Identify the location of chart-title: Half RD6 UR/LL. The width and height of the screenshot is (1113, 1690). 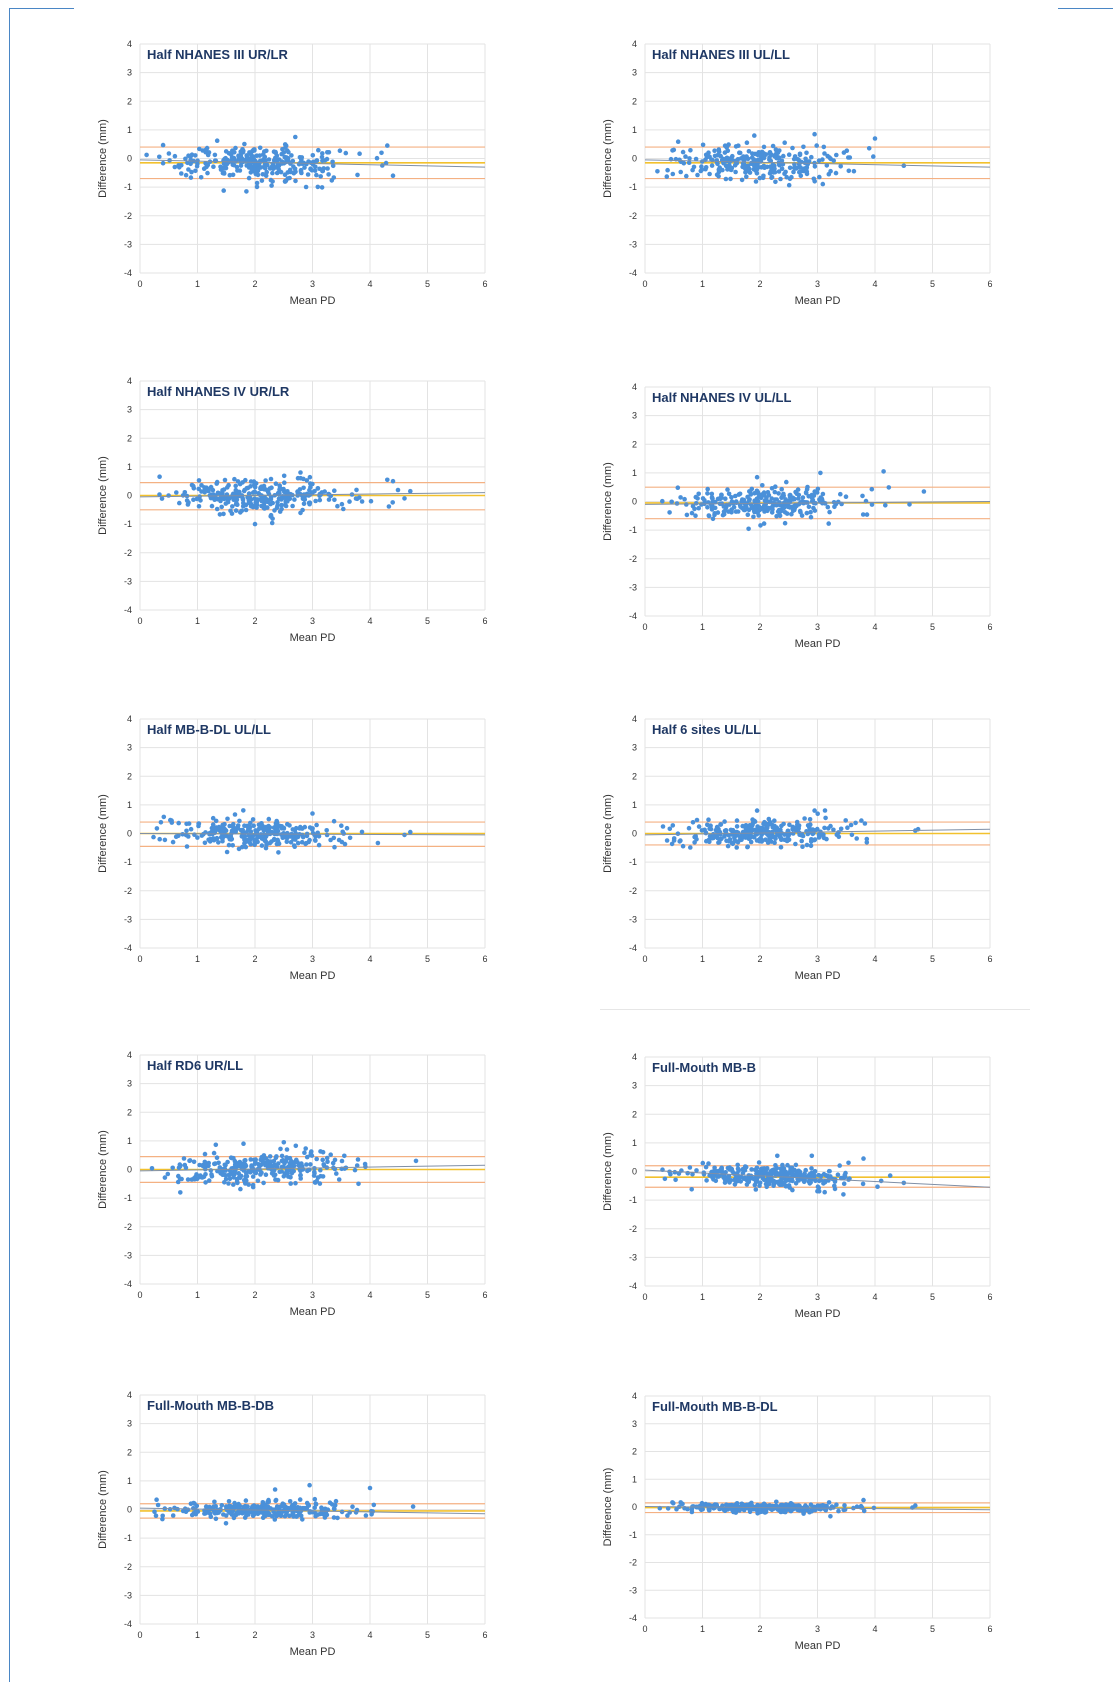
(195, 1065).